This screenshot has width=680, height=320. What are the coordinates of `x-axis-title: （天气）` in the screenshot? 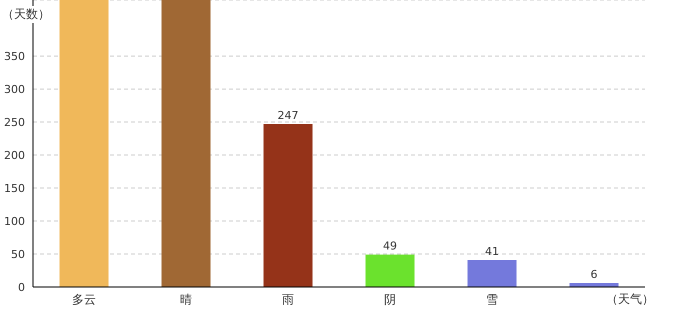 It's located at (630, 299).